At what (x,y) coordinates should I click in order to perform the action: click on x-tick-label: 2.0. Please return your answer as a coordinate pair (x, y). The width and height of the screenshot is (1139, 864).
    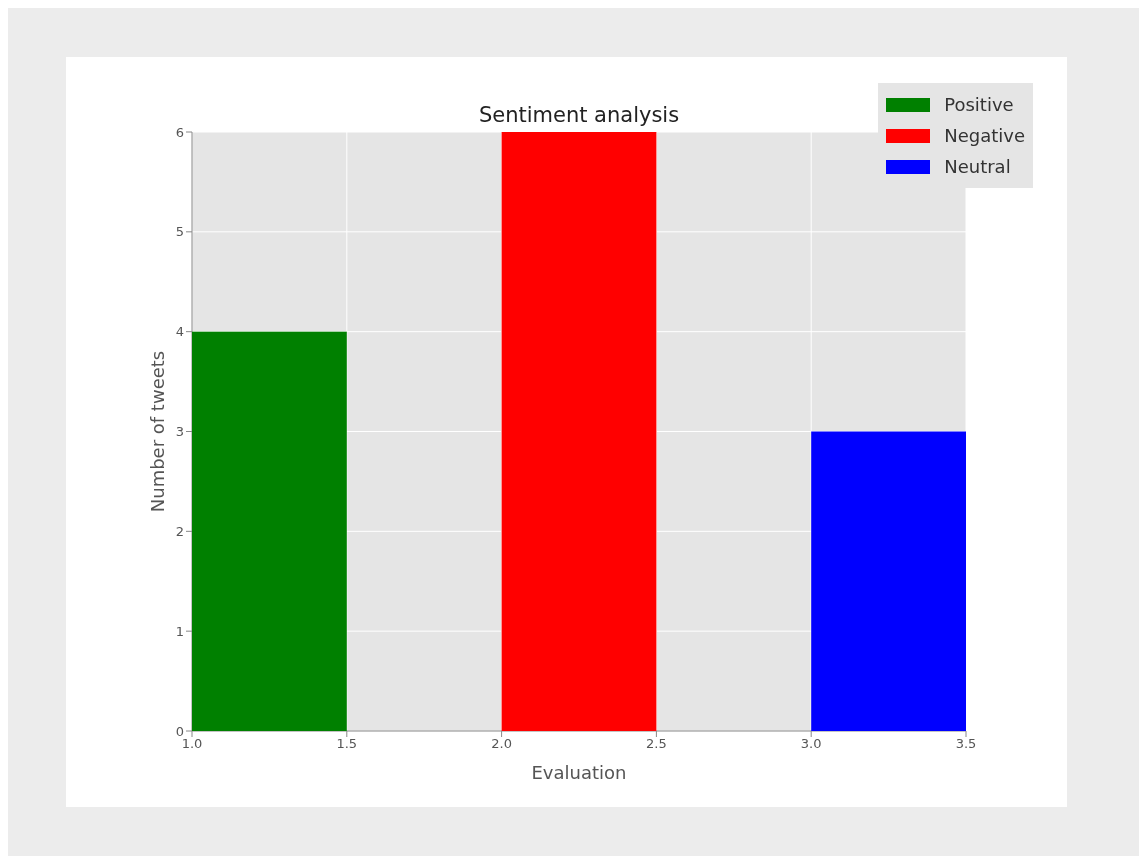
    Looking at the image, I should click on (501, 744).